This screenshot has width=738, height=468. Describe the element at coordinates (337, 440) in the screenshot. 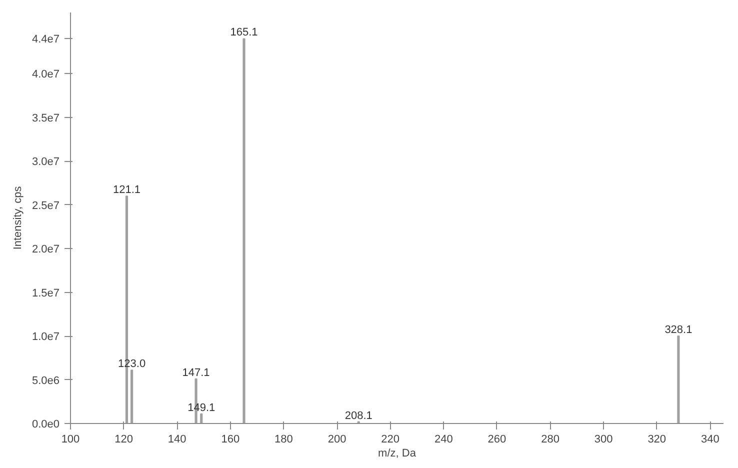

I see `x-tick-label: 200` at that location.